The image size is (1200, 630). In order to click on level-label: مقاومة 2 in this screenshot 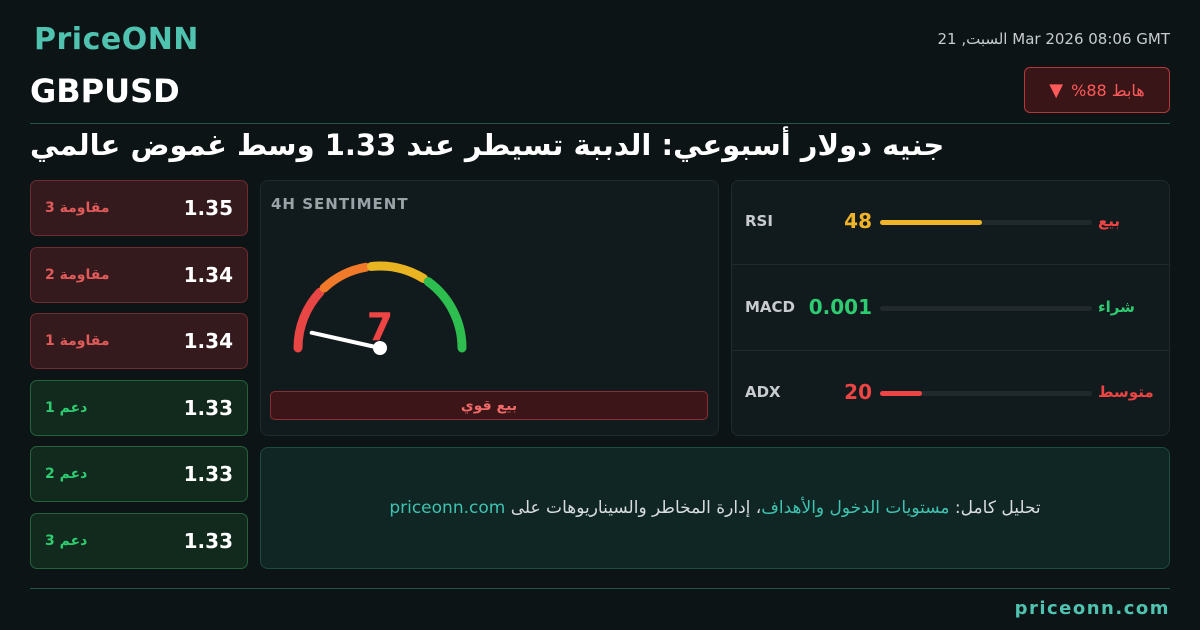, I will do `click(77, 274)`.